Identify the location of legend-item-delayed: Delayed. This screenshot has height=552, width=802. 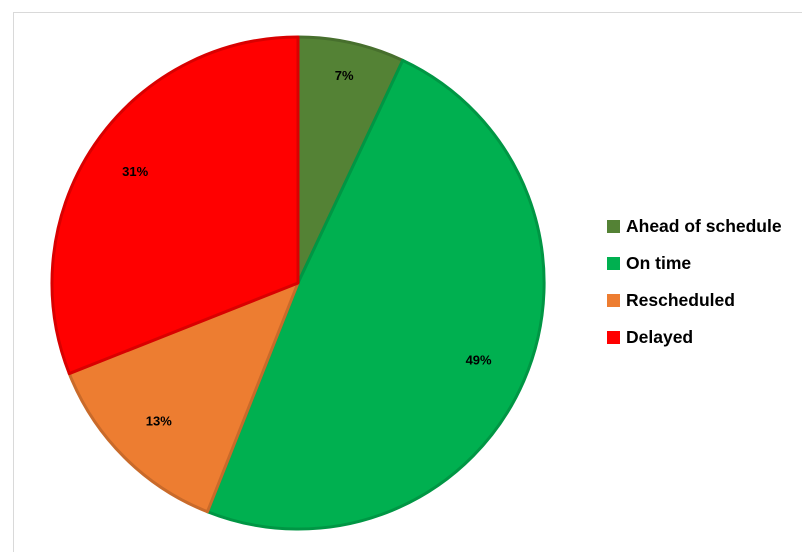
(704, 337).